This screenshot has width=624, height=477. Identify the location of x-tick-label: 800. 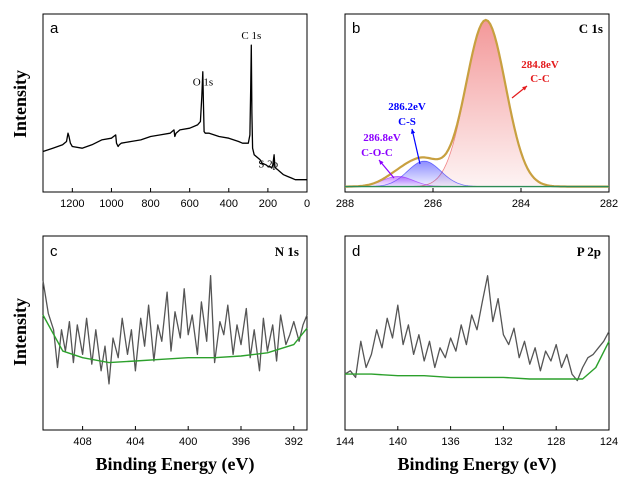
(150, 204).